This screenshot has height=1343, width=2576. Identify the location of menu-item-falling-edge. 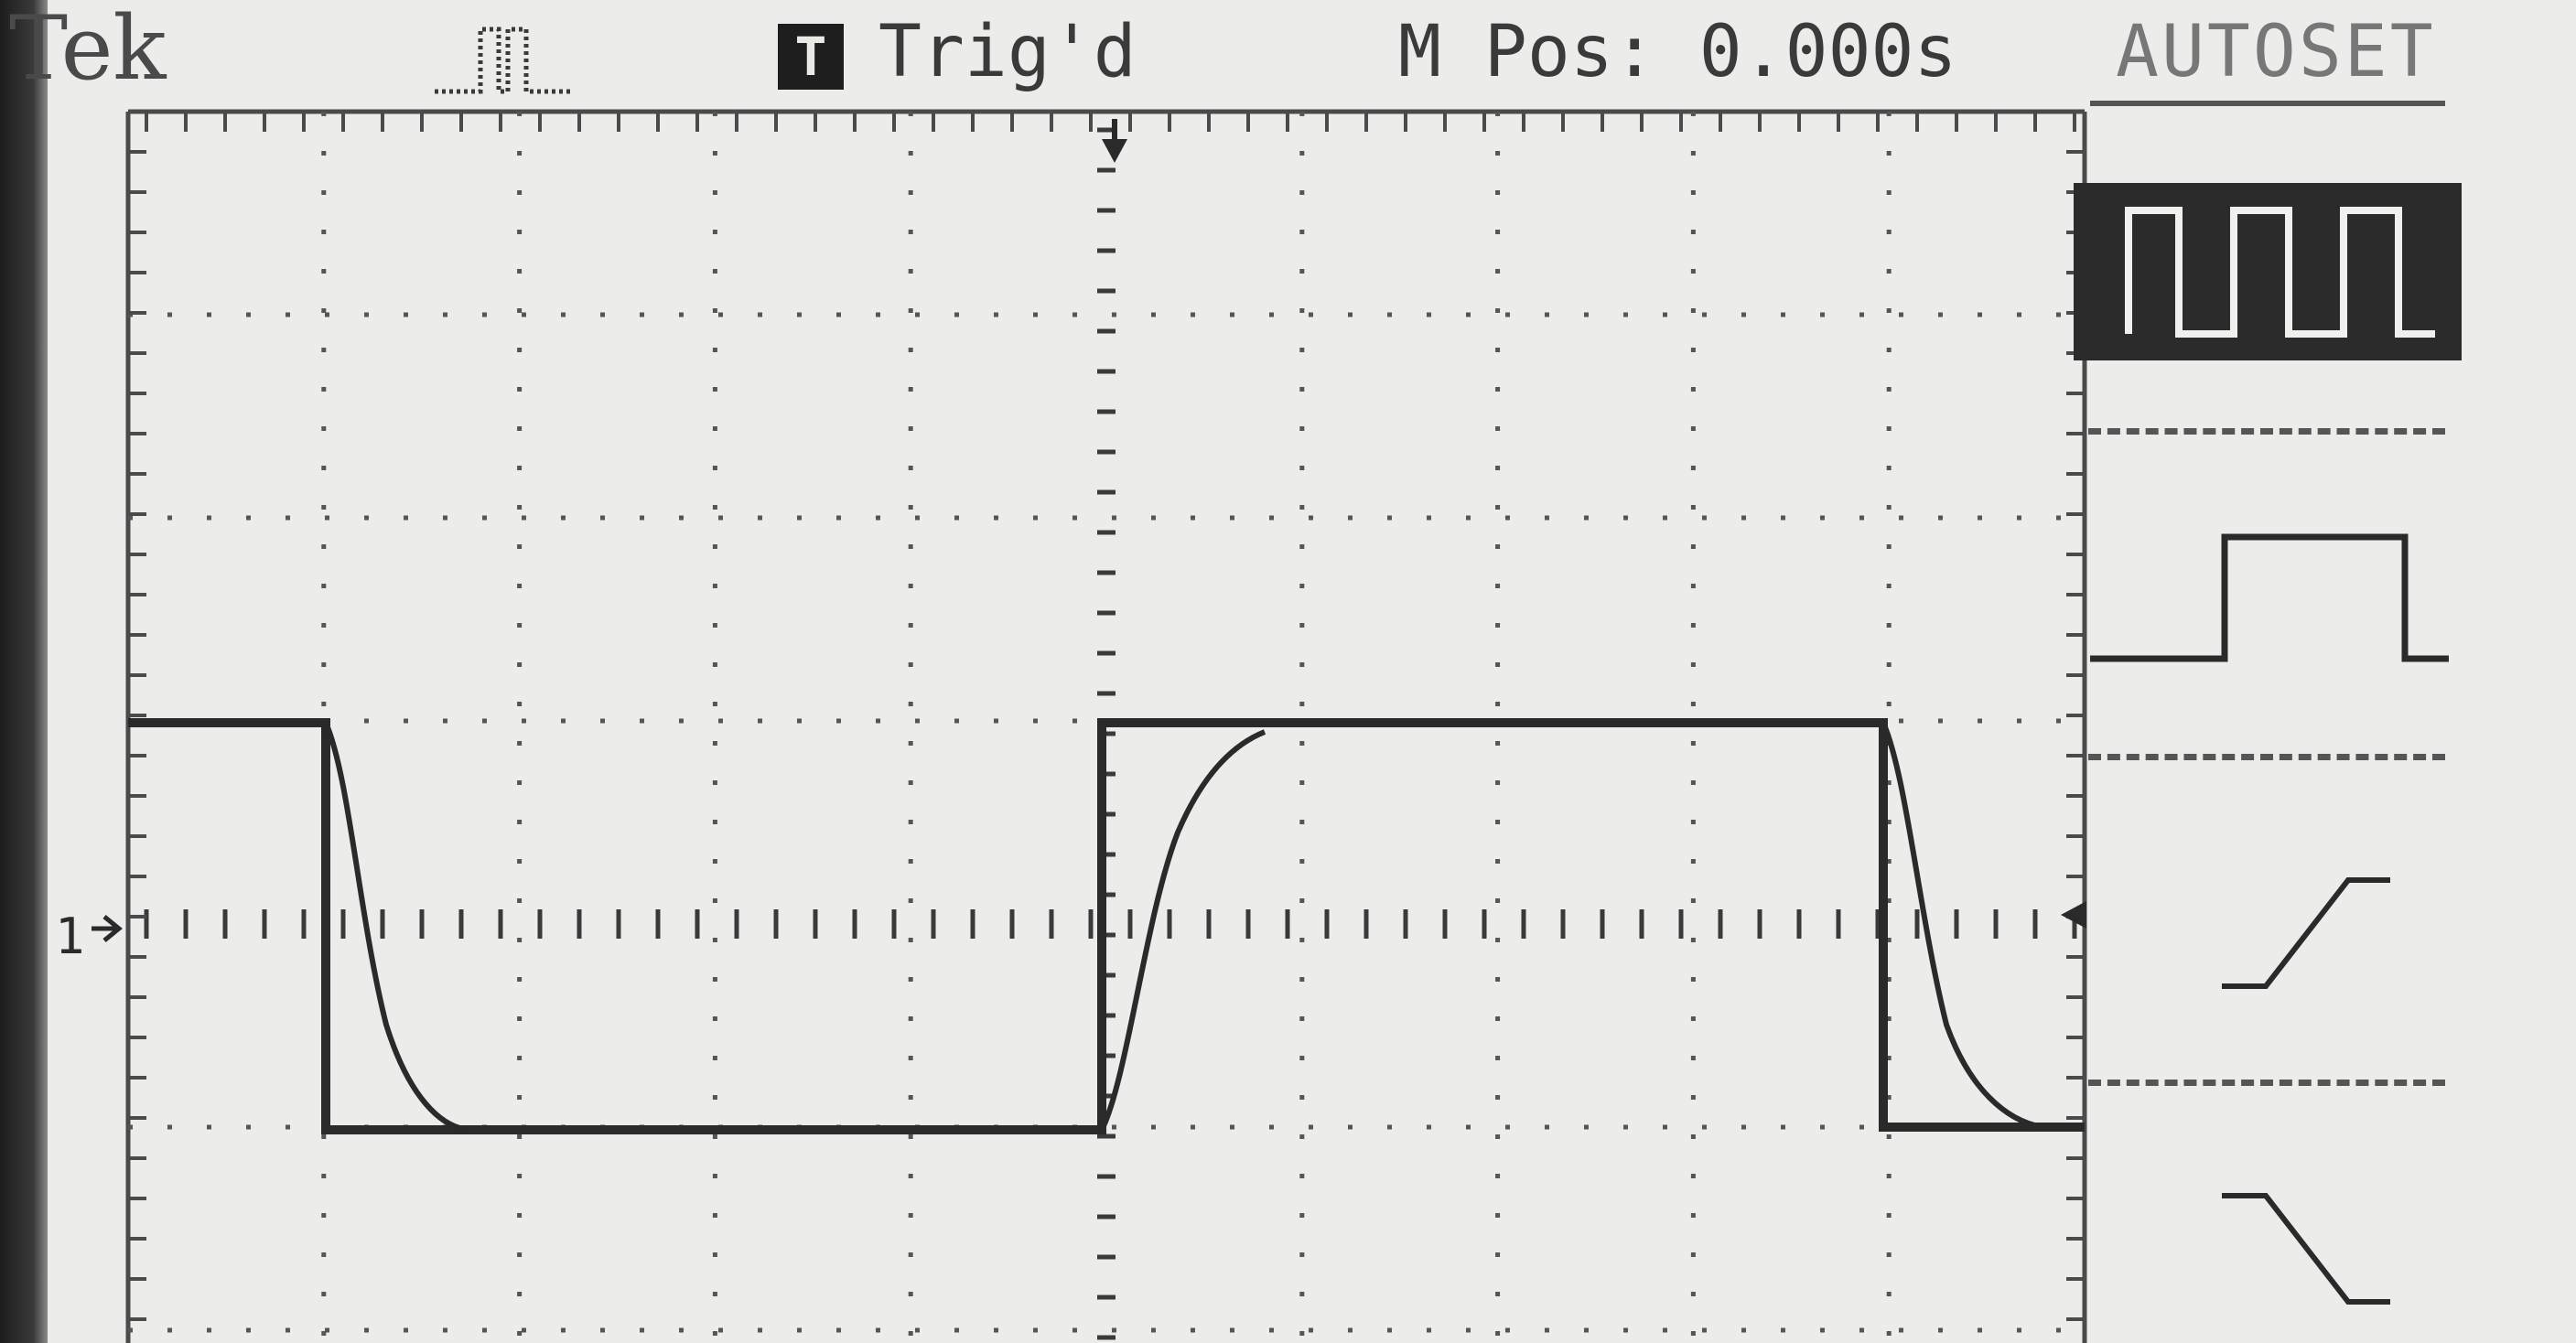
(2268, 1249).